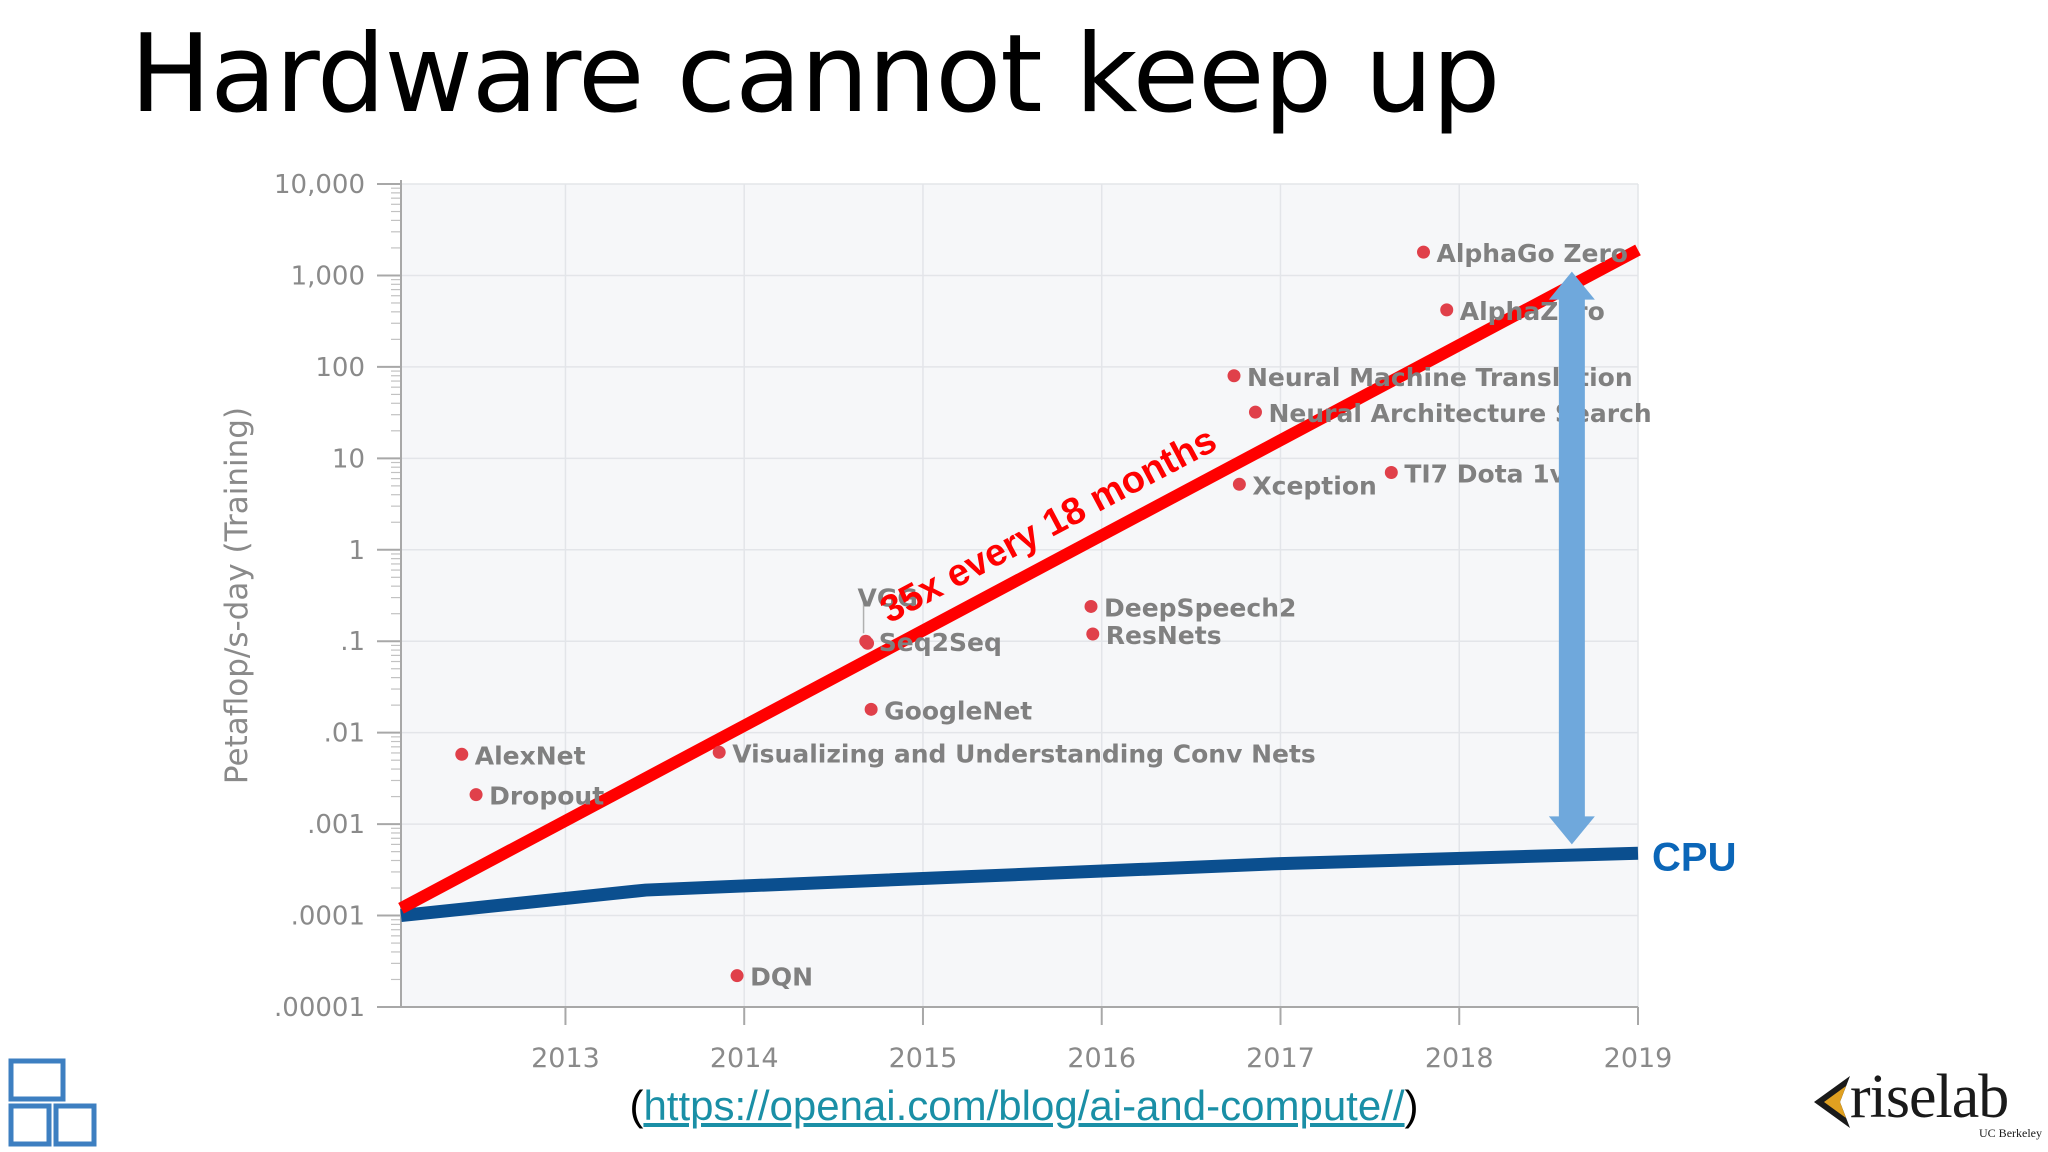 This screenshot has height=1152, width=2048. Describe the element at coordinates (815, 74) in the screenshot. I see `slide-title: Hardware cannot keep up` at that location.